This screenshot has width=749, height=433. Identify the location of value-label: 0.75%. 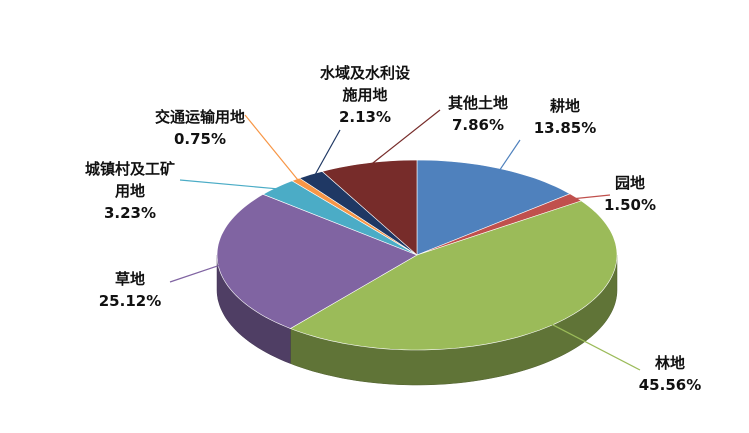
(200, 139).